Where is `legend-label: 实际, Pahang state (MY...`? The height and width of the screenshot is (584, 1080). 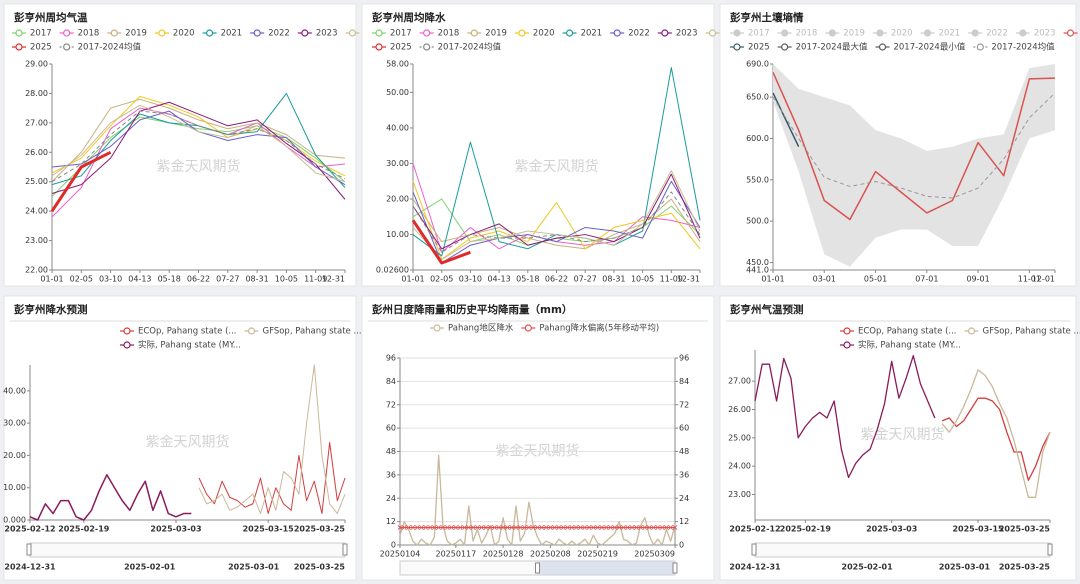
legend-label: 实际, Pahang state (MY... is located at coordinates (189, 345).